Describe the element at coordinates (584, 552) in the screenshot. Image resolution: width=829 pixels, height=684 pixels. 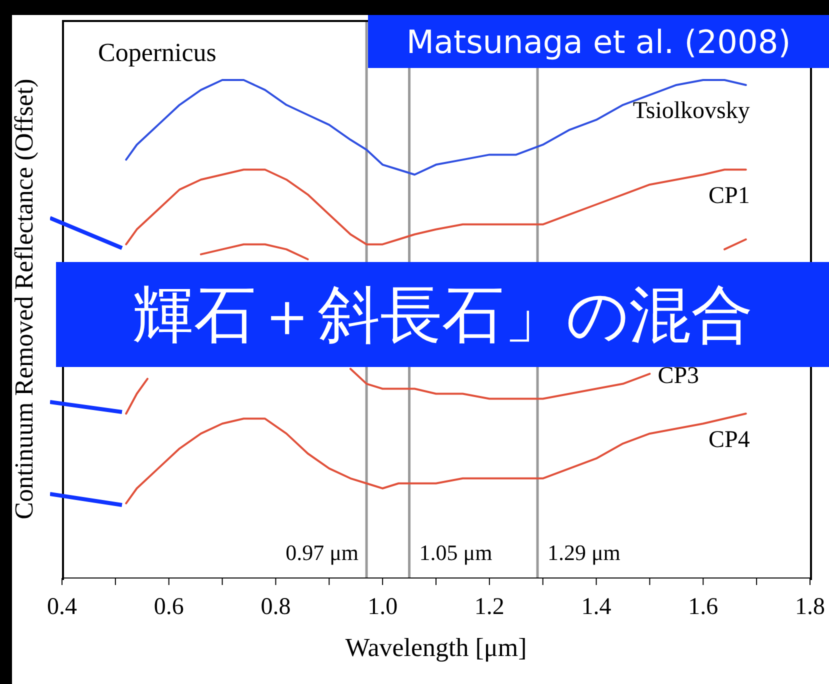
I see `ref-line-label: 1.29 μm` at that location.